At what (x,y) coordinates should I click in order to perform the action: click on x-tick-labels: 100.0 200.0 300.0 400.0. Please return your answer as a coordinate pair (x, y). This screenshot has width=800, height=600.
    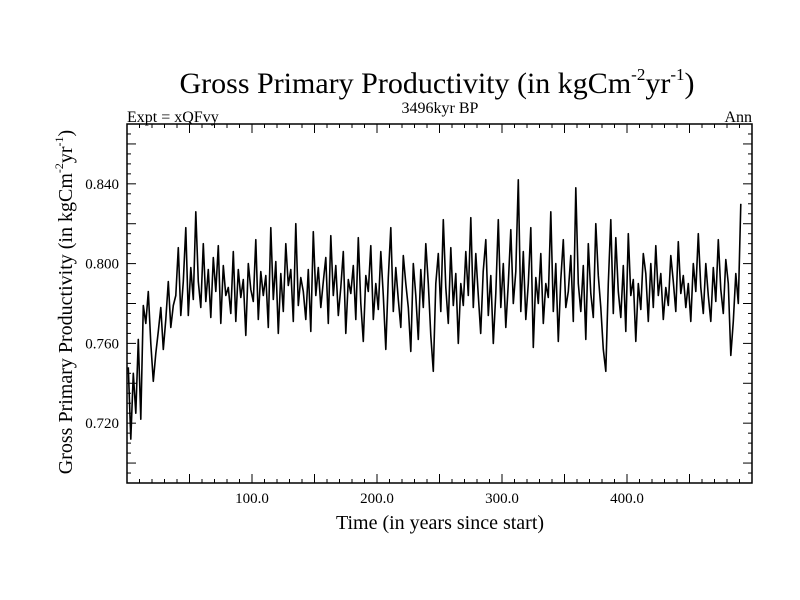
    Looking at the image, I should click on (439, 499).